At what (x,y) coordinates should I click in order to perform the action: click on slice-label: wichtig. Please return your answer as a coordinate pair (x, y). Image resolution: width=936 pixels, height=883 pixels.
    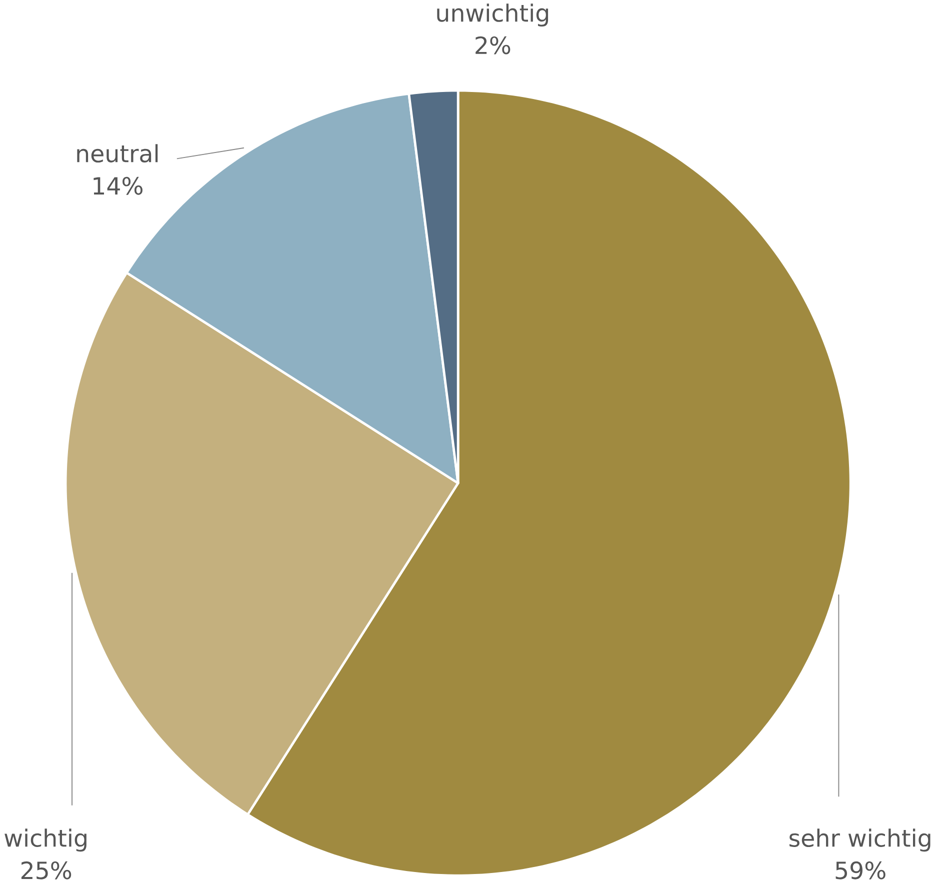
    Looking at the image, I should click on (45, 840).